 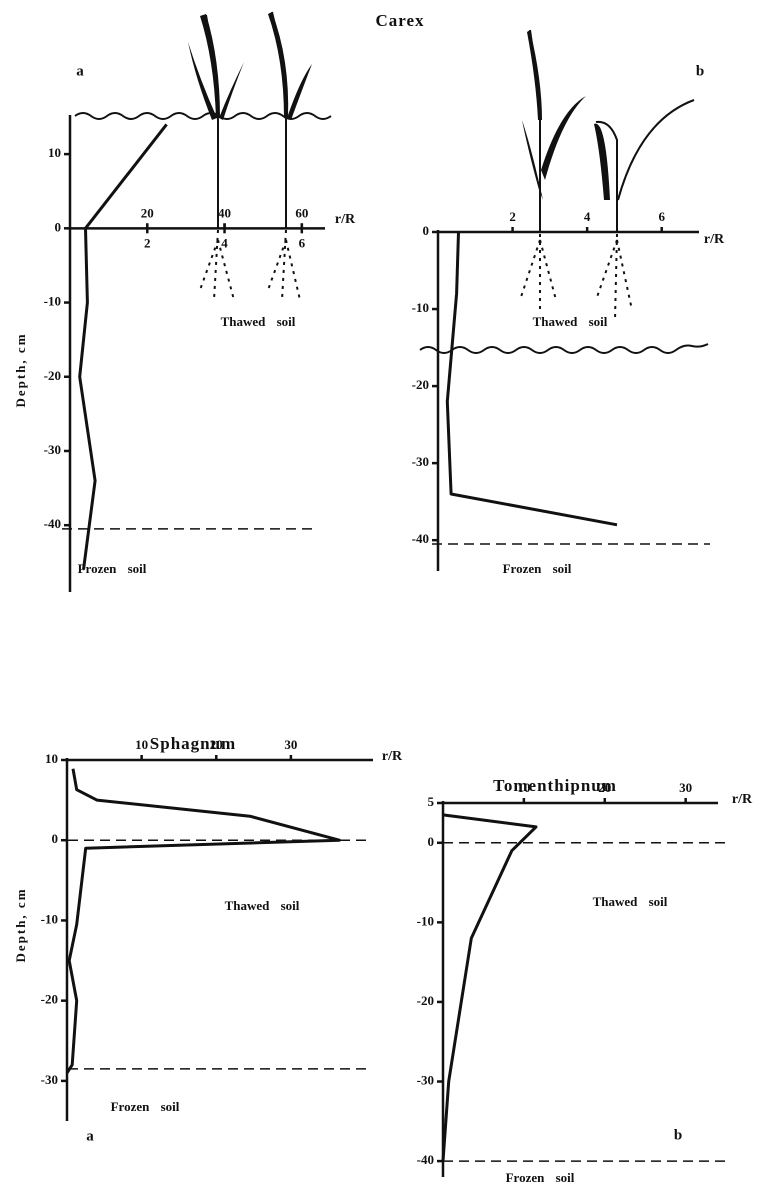 I want to click on chart-title: Tomenthipnum, so click(x=555, y=785).